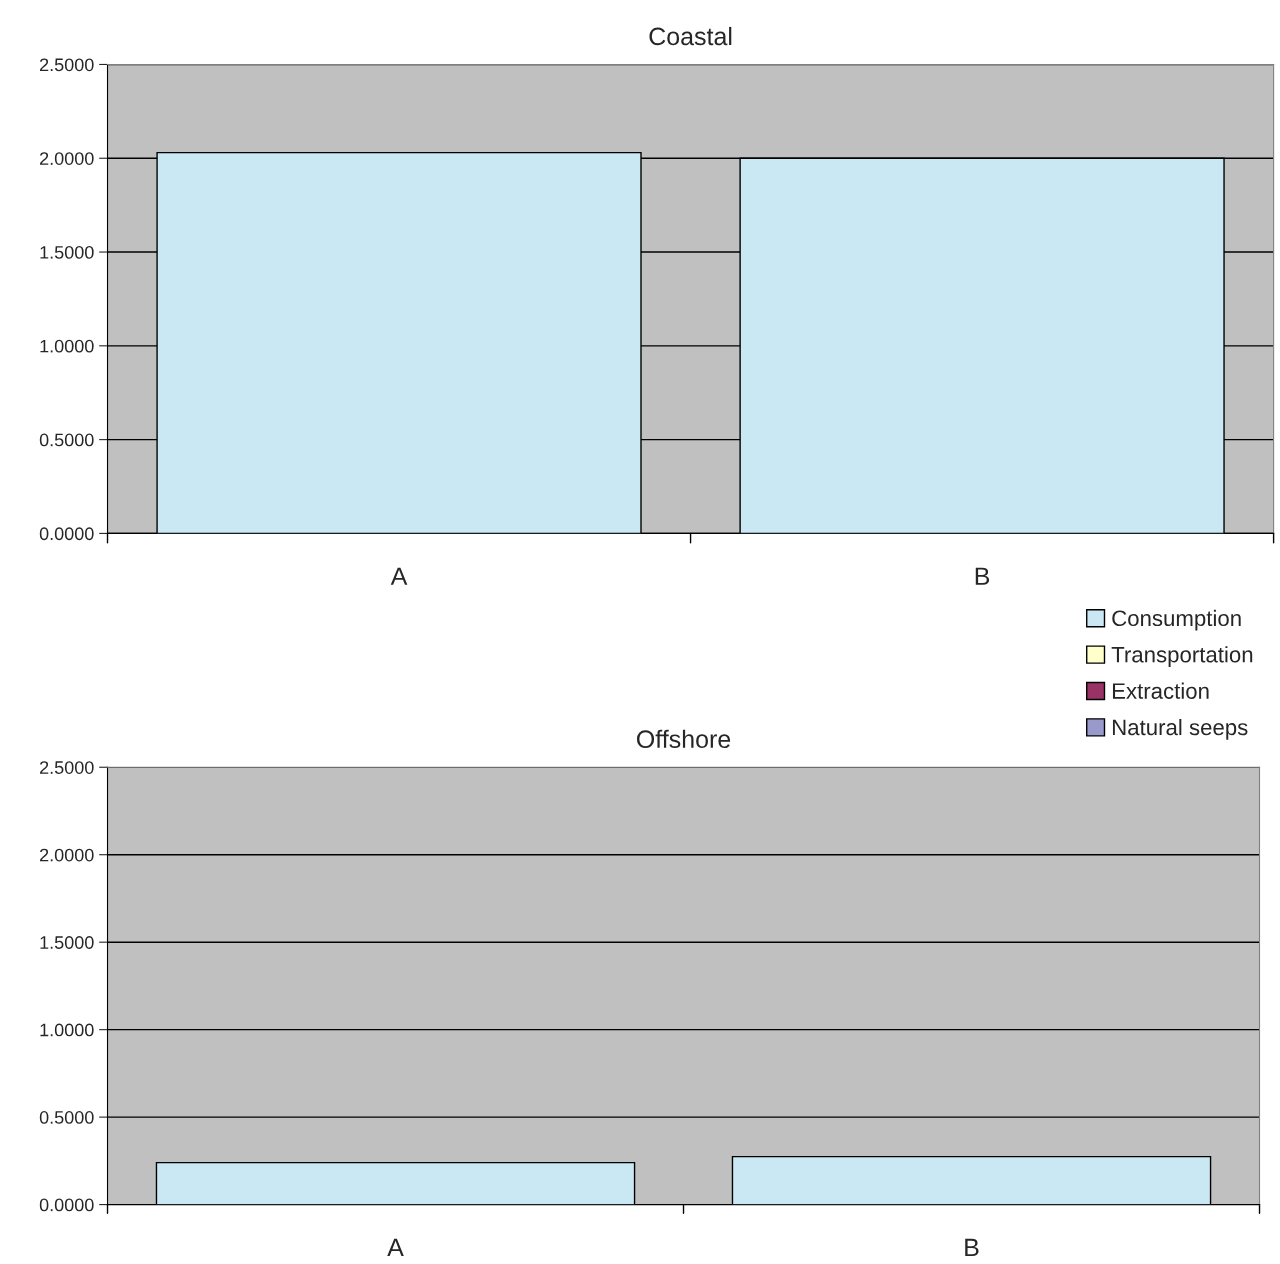  Describe the element at coordinates (1182, 656) in the screenshot. I see `legend-label: Transportation` at that location.